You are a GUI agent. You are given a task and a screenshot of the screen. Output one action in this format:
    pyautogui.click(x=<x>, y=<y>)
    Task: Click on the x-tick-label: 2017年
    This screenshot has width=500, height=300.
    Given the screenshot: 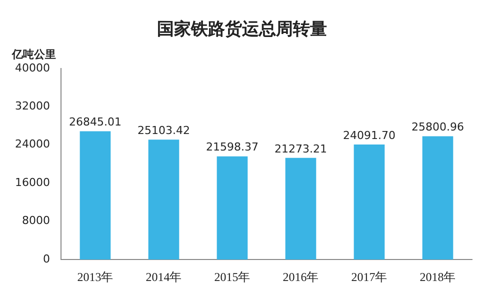 What is the action you would take?
    pyautogui.click(x=369, y=277)
    